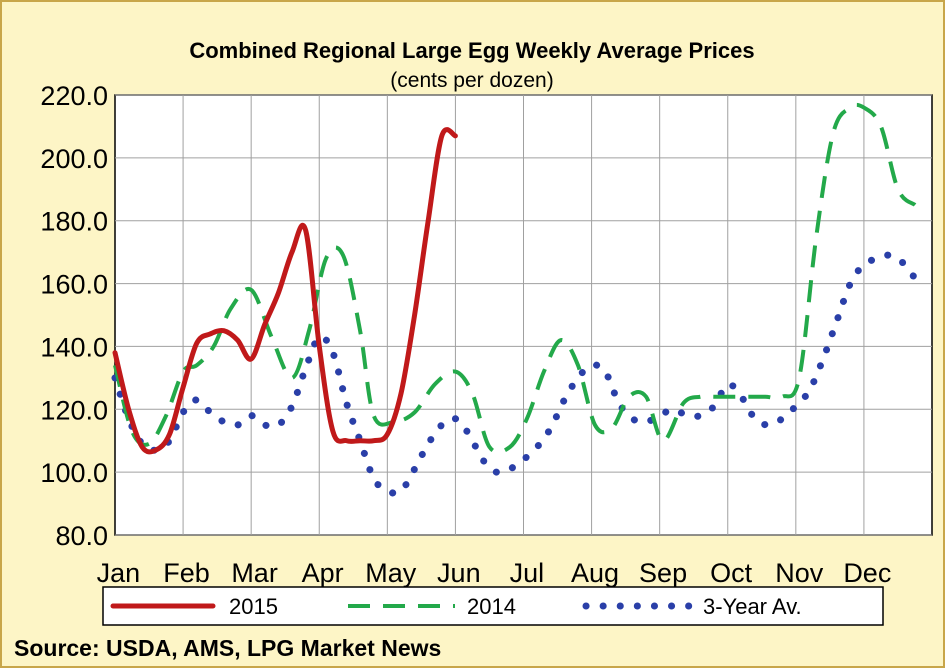  Describe the element at coordinates (456, 606) in the screenshot. I see `legend: 2015 2014 3-Year Av.` at that location.